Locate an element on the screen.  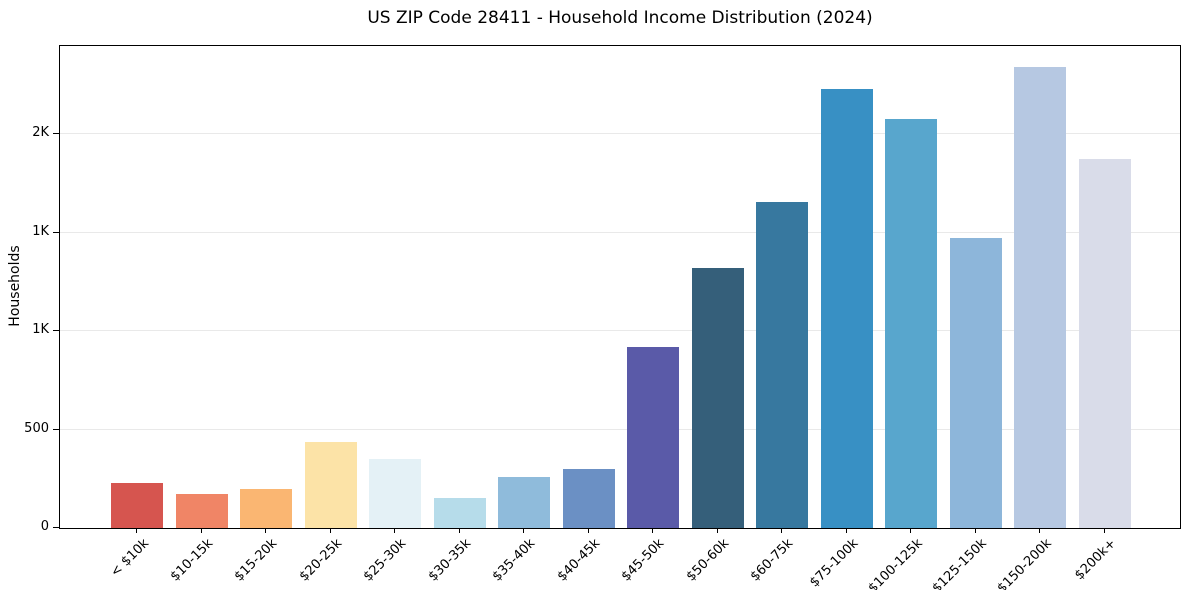
bar-$35-40k is located at coordinates (524, 502).